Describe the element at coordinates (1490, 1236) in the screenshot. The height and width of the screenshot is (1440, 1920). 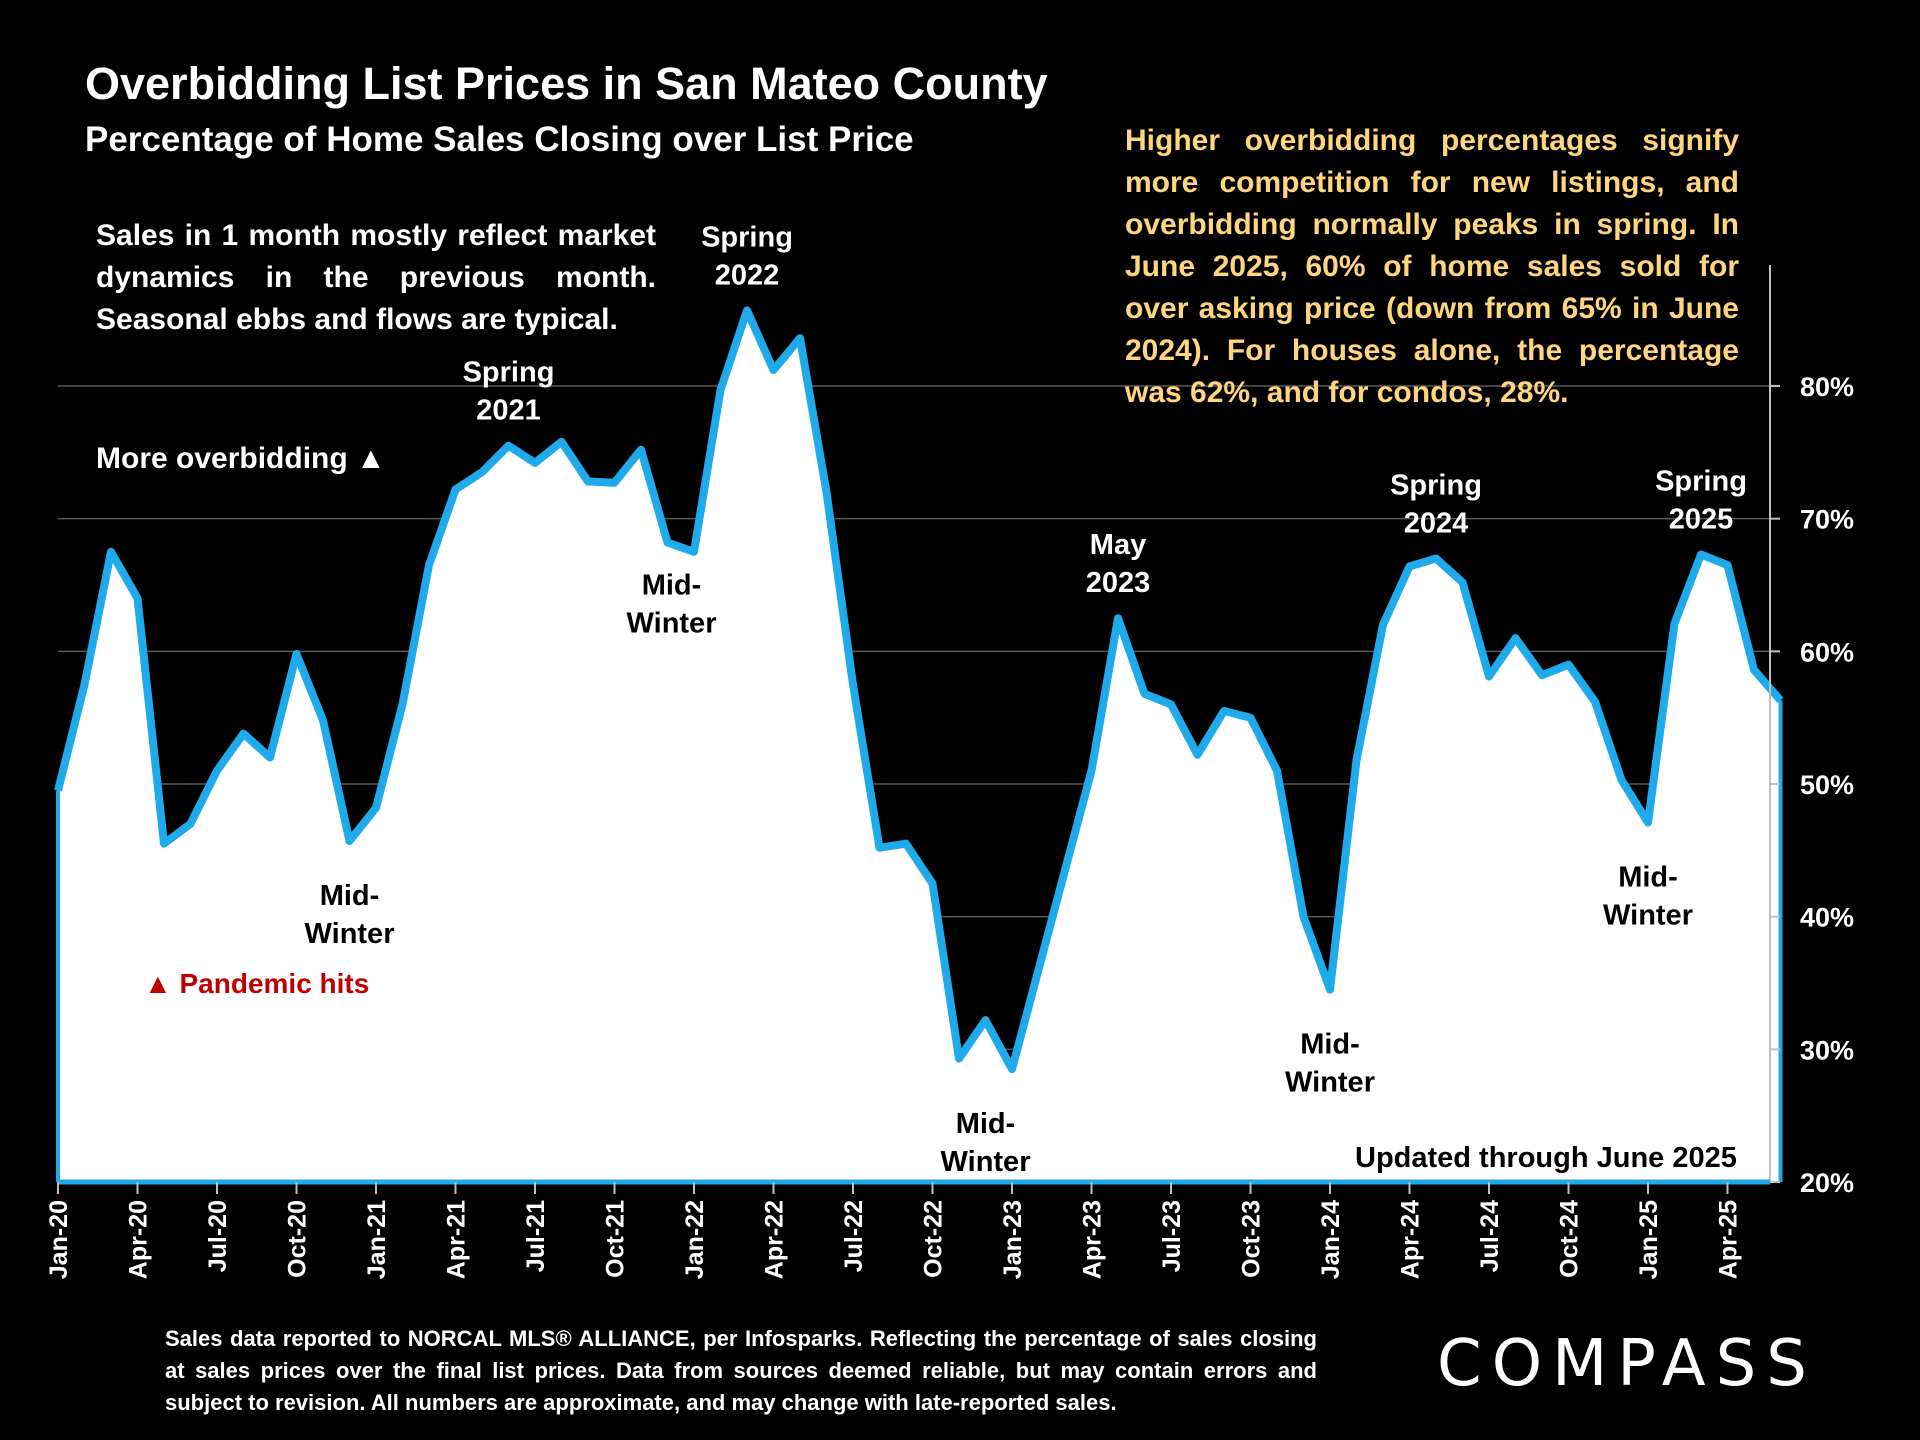
I see `x-tick-label: Jul-24` at that location.